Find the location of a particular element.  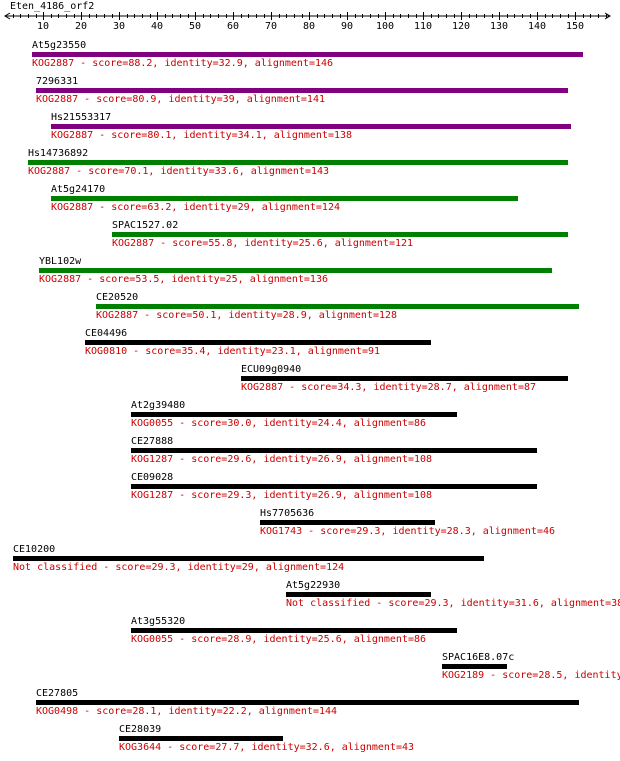

axis-tick-label: 140 is located at coordinates (537, 26).